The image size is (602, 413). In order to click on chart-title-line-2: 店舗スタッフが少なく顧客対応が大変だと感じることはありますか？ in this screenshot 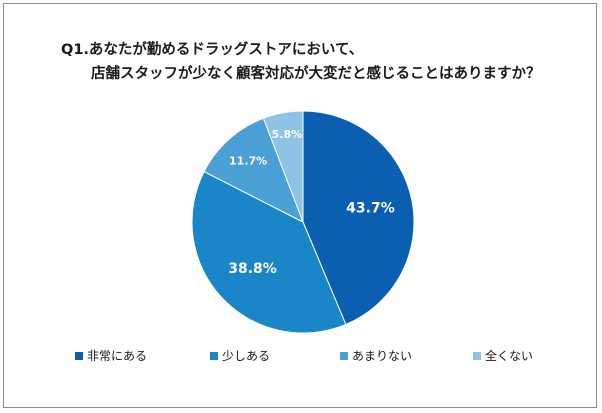, I will do `click(316, 74)`.